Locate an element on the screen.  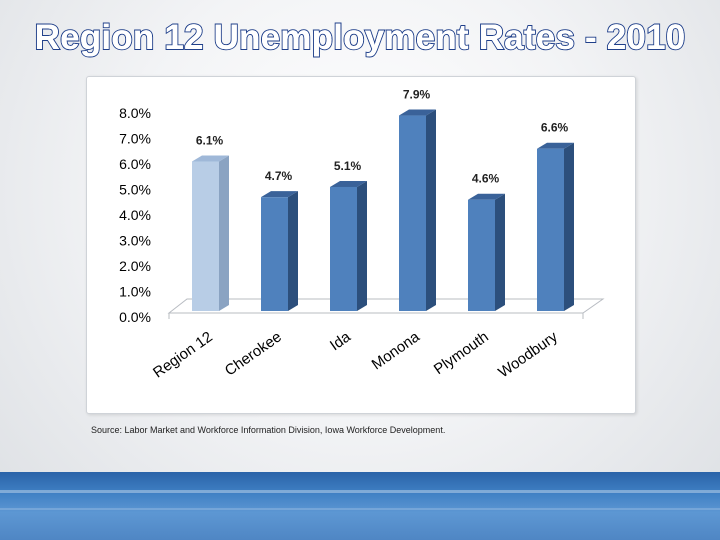
x-tick-label: Region 12 is located at coordinates (183, 354).